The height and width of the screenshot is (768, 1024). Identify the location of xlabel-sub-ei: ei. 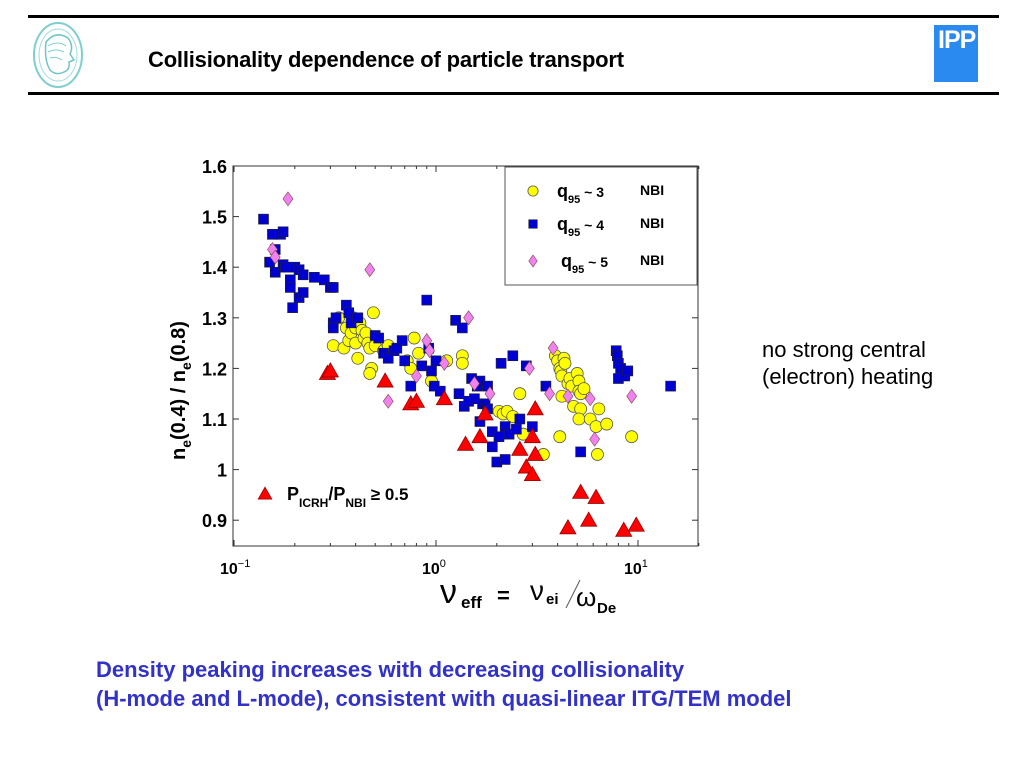
(552, 599).